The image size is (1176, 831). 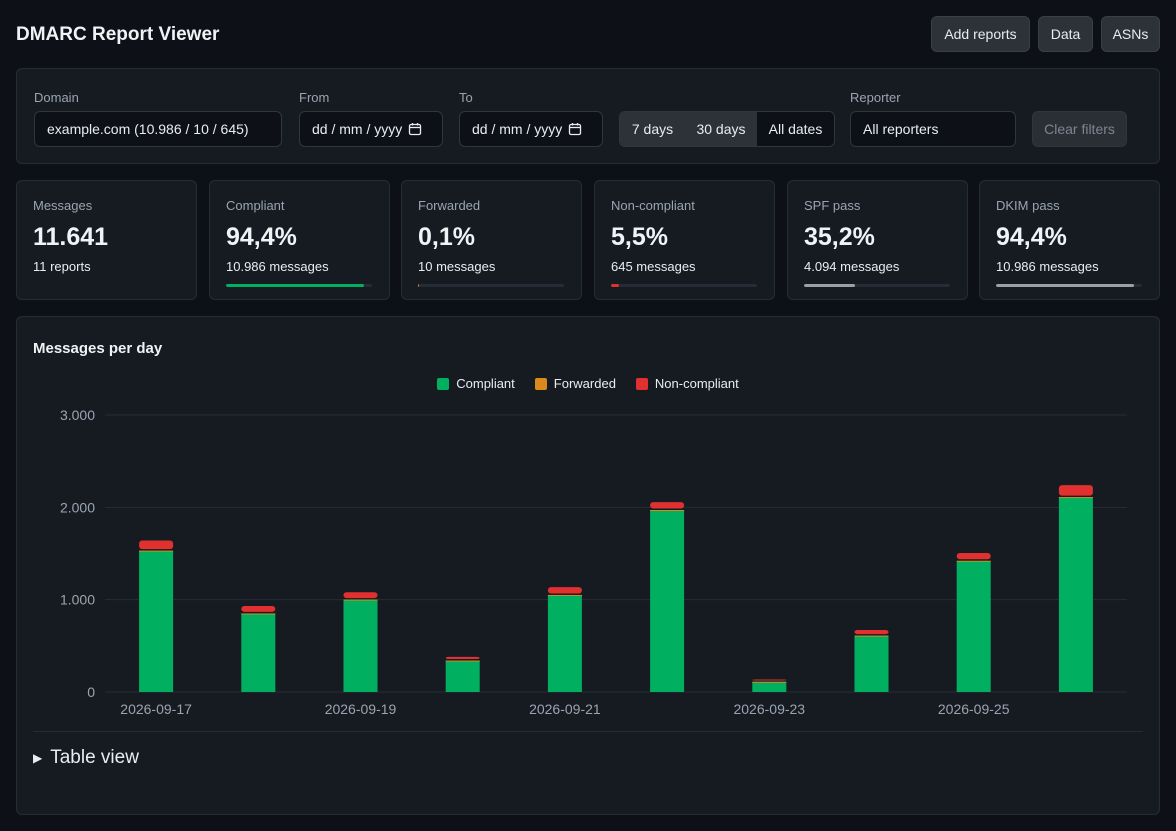 I want to click on x-tick-label: 2026-09-21, so click(x=565, y=709).